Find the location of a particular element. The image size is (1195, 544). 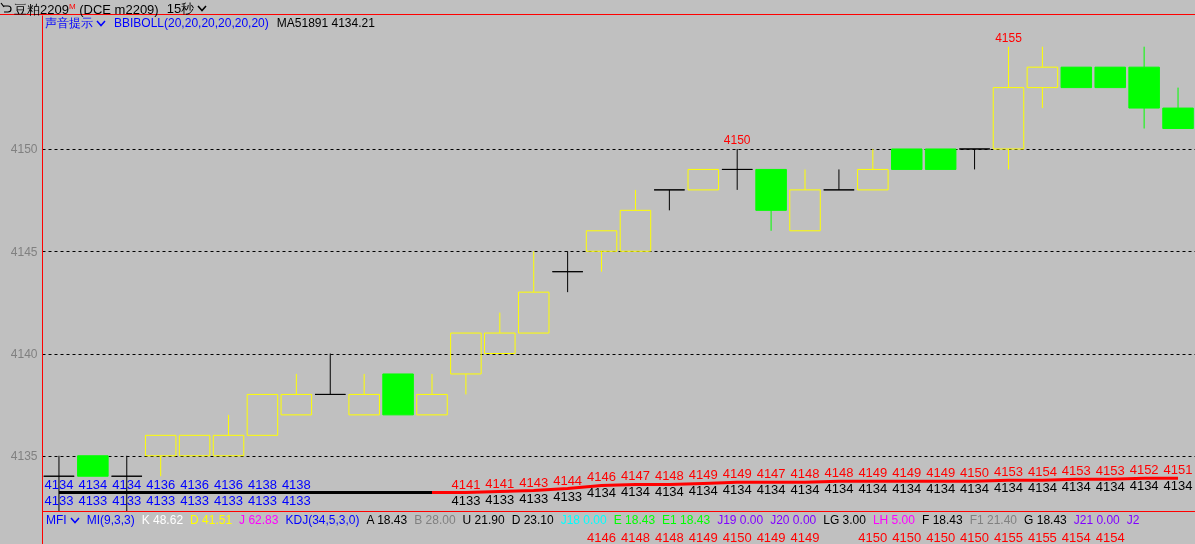

text: G 18.43 is located at coordinates (1045, 520).